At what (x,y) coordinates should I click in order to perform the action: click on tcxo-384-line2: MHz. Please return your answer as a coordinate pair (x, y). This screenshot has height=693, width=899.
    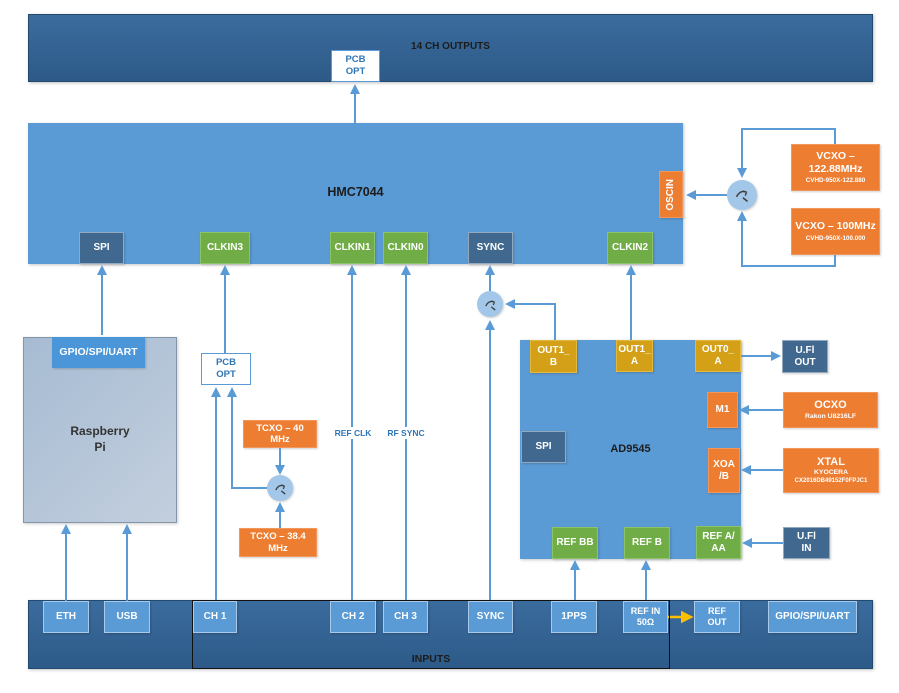
    Looking at the image, I should click on (278, 548).